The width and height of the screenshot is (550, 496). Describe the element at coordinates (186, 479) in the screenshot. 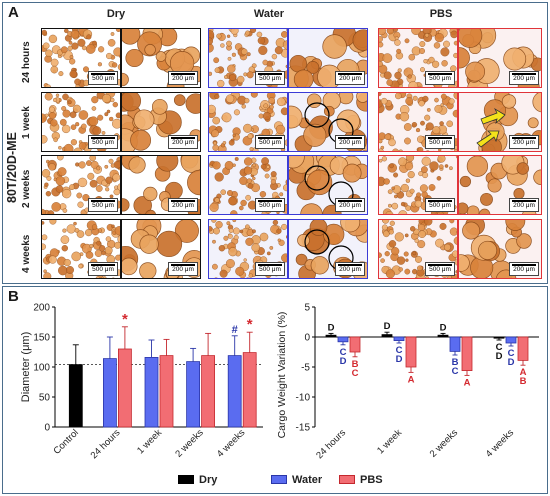

I see `legend-swatch-dry` at that location.